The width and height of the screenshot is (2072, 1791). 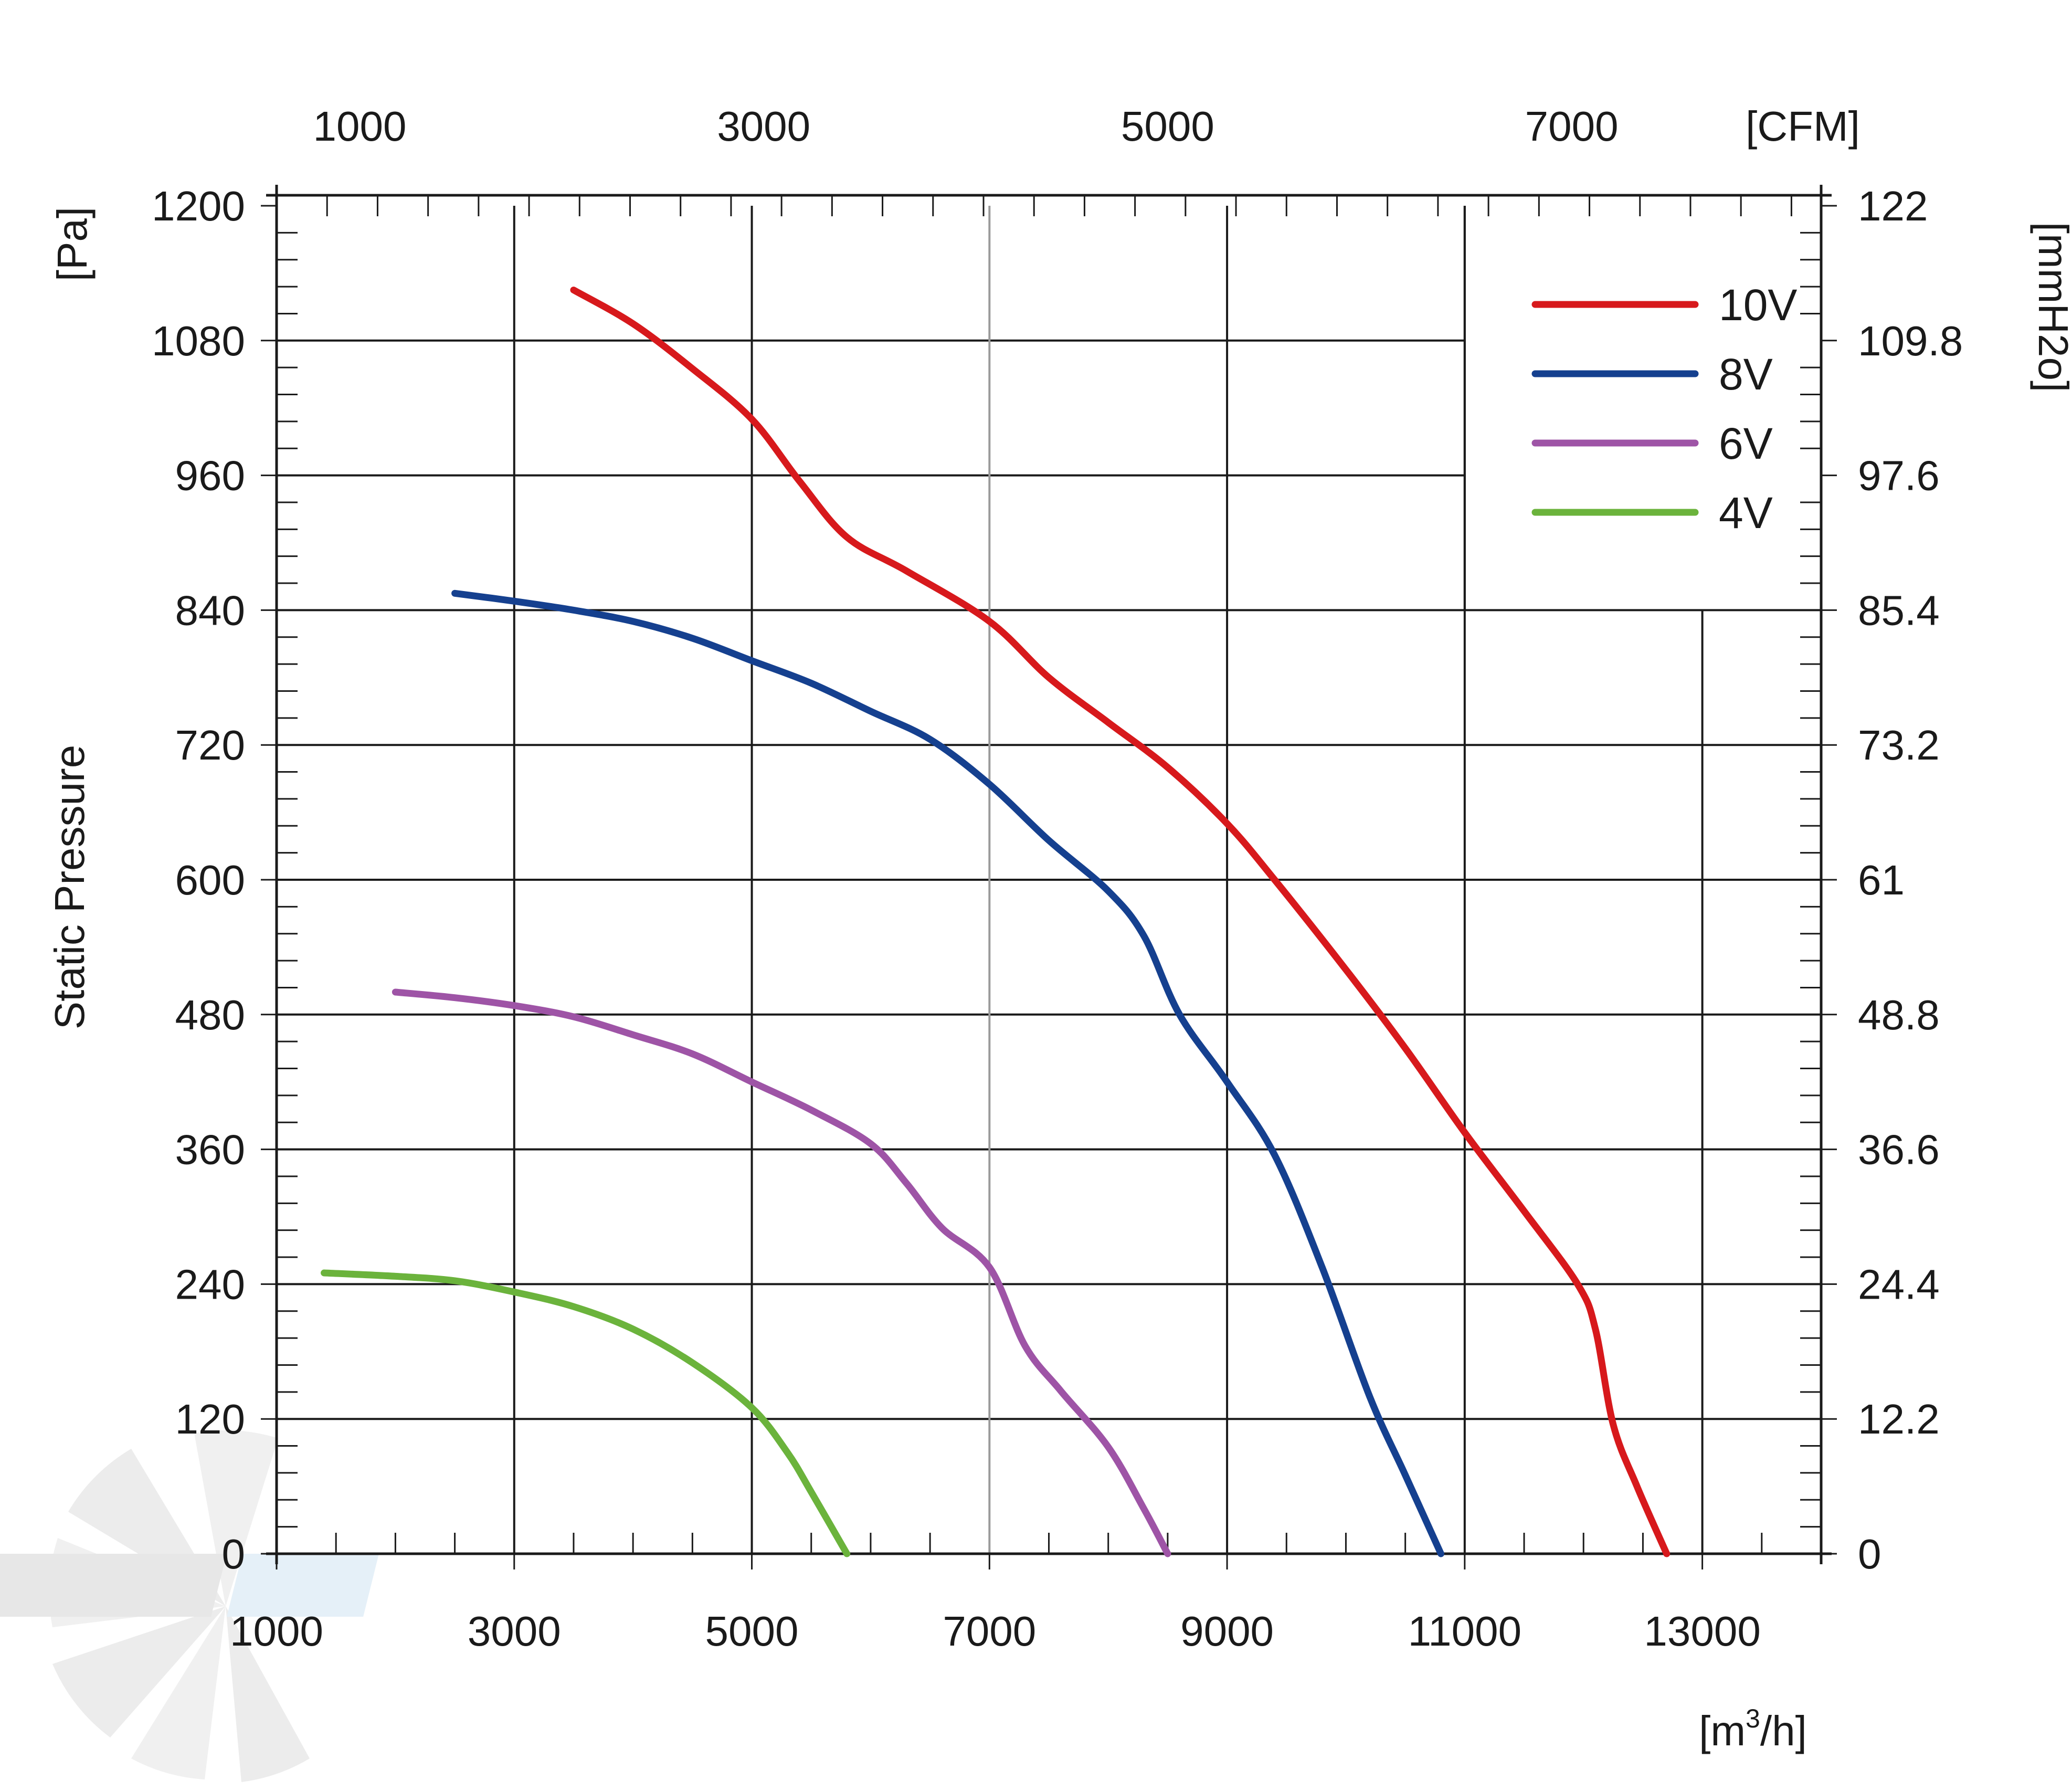 What do you see at coordinates (1893, 206) in the screenshot?
I see `y-tick-label-right: 122` at bounding box center [1893, 206].